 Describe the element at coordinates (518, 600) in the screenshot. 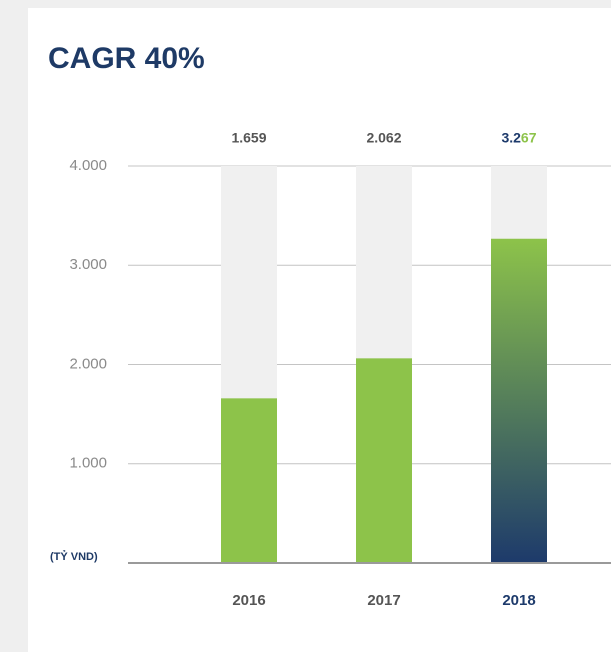

I see `x-tick-label: 2018` at that location.